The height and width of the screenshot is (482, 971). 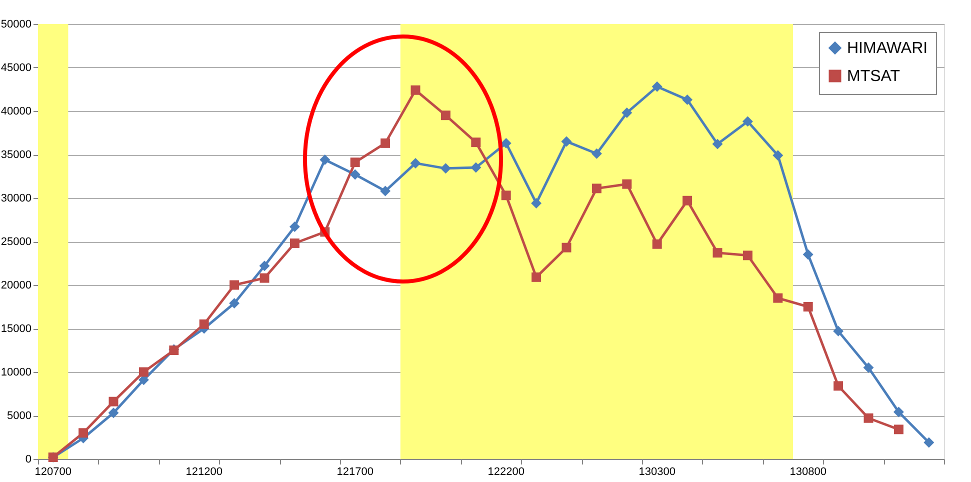 What do you see at coordinates (887, 48) in the screenshot?
I see `legend-label: HIMAWARI` at bounding box center [887, 48].